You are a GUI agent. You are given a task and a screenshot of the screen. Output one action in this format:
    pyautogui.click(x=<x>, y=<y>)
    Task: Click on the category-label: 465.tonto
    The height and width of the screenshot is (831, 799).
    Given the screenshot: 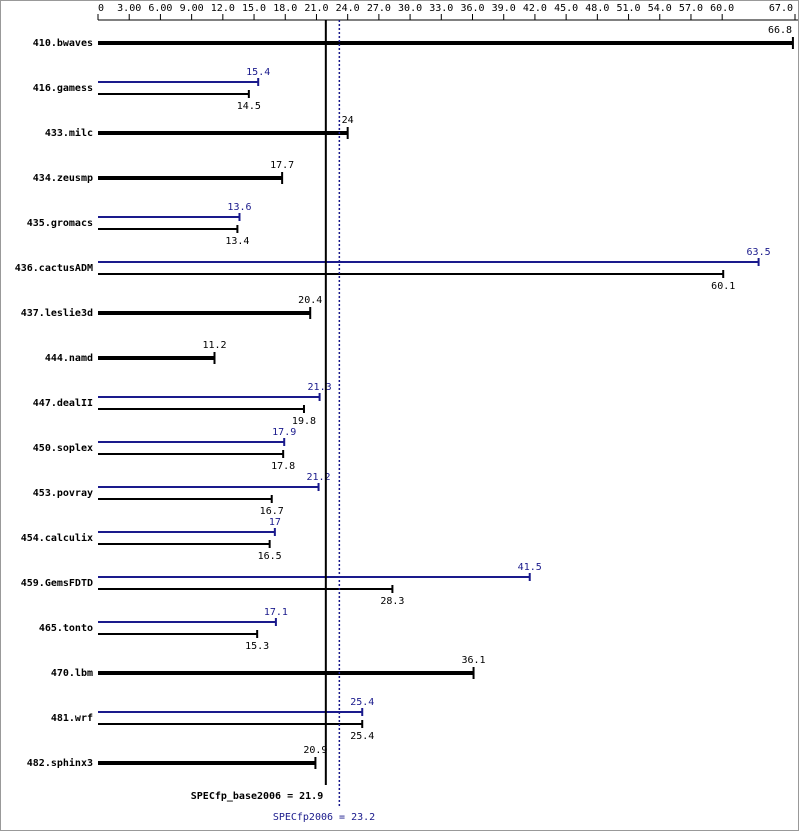 What is the action you would take?
    pyautogui.click(x=66, y=628)
    